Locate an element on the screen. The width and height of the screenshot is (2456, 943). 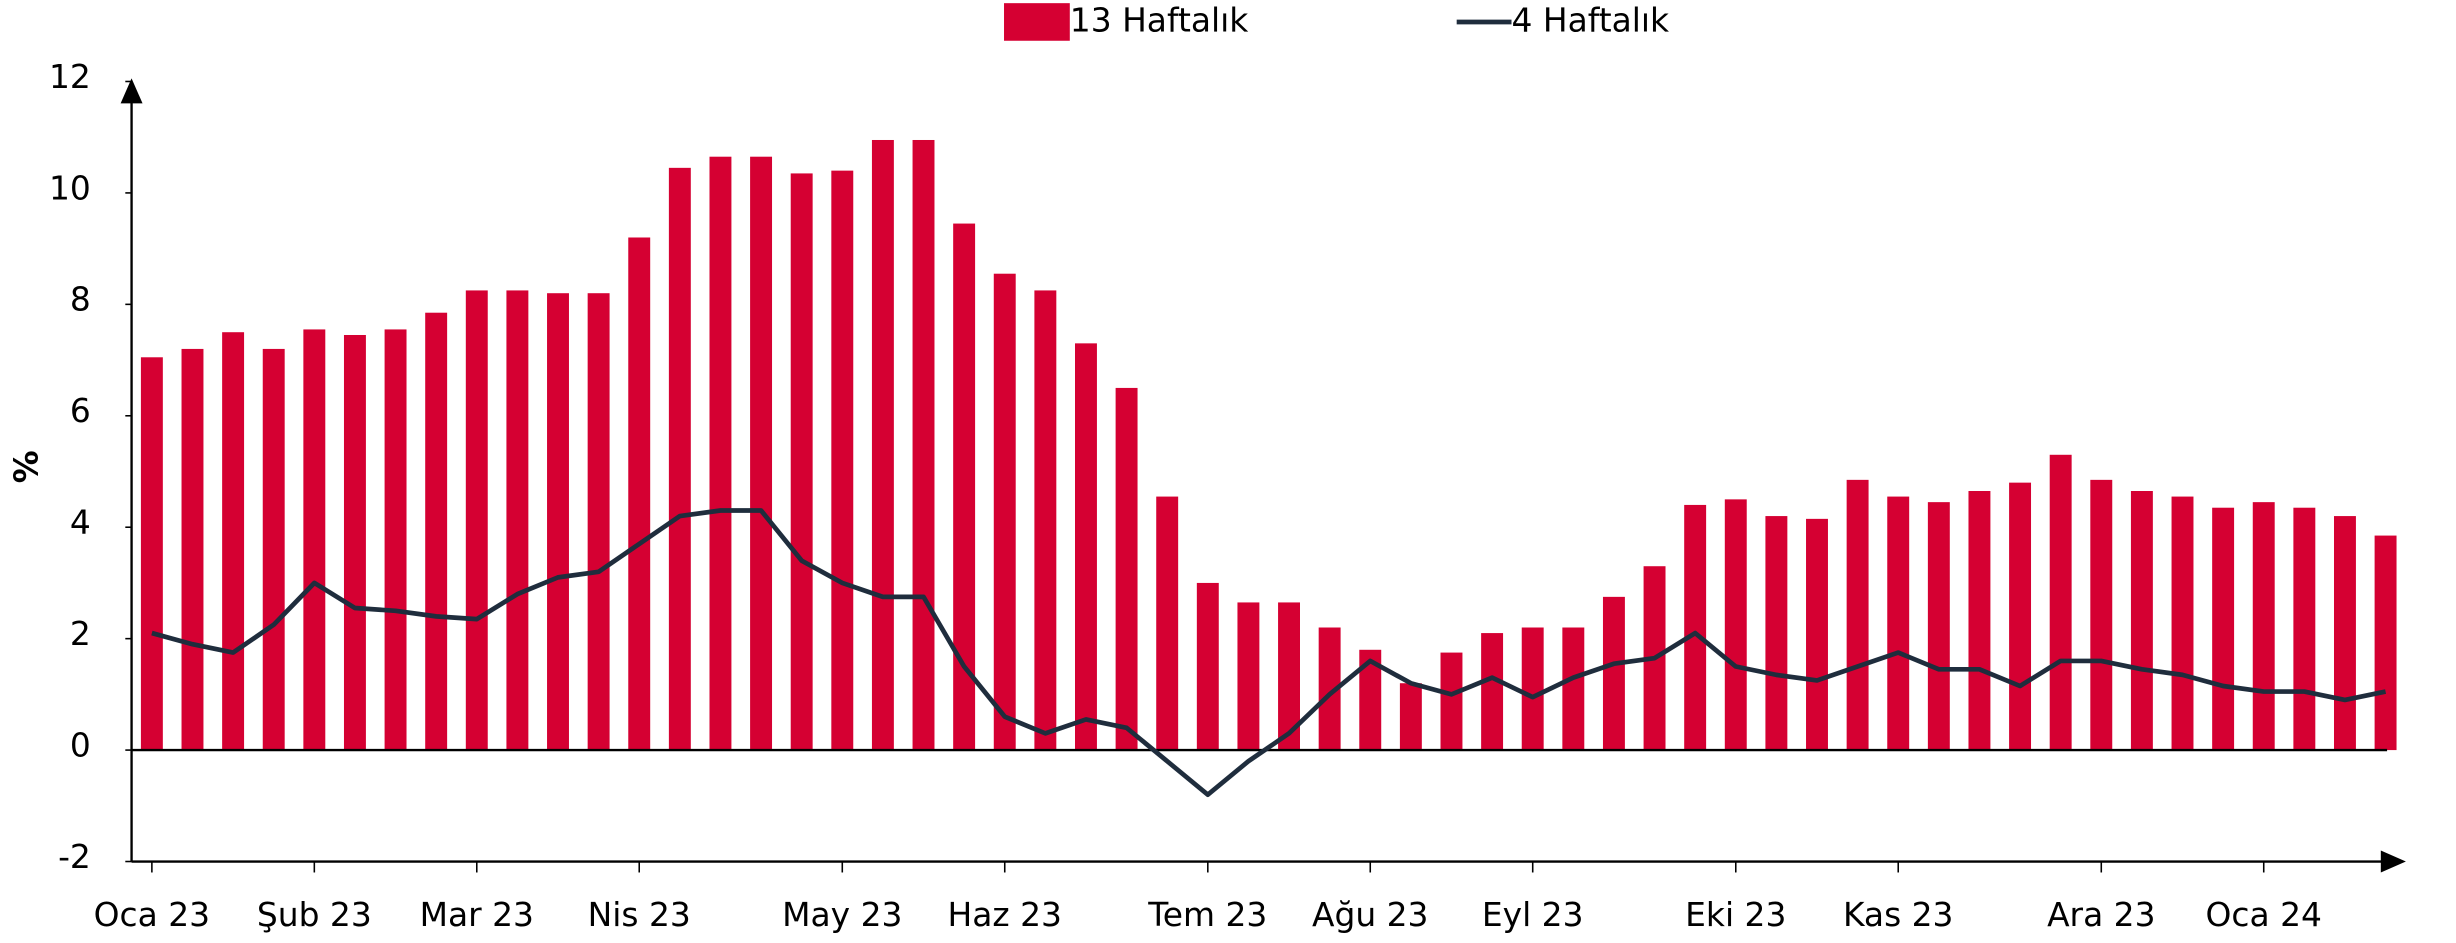
y-tick-label: 2 is located at coordinates (80, 633).